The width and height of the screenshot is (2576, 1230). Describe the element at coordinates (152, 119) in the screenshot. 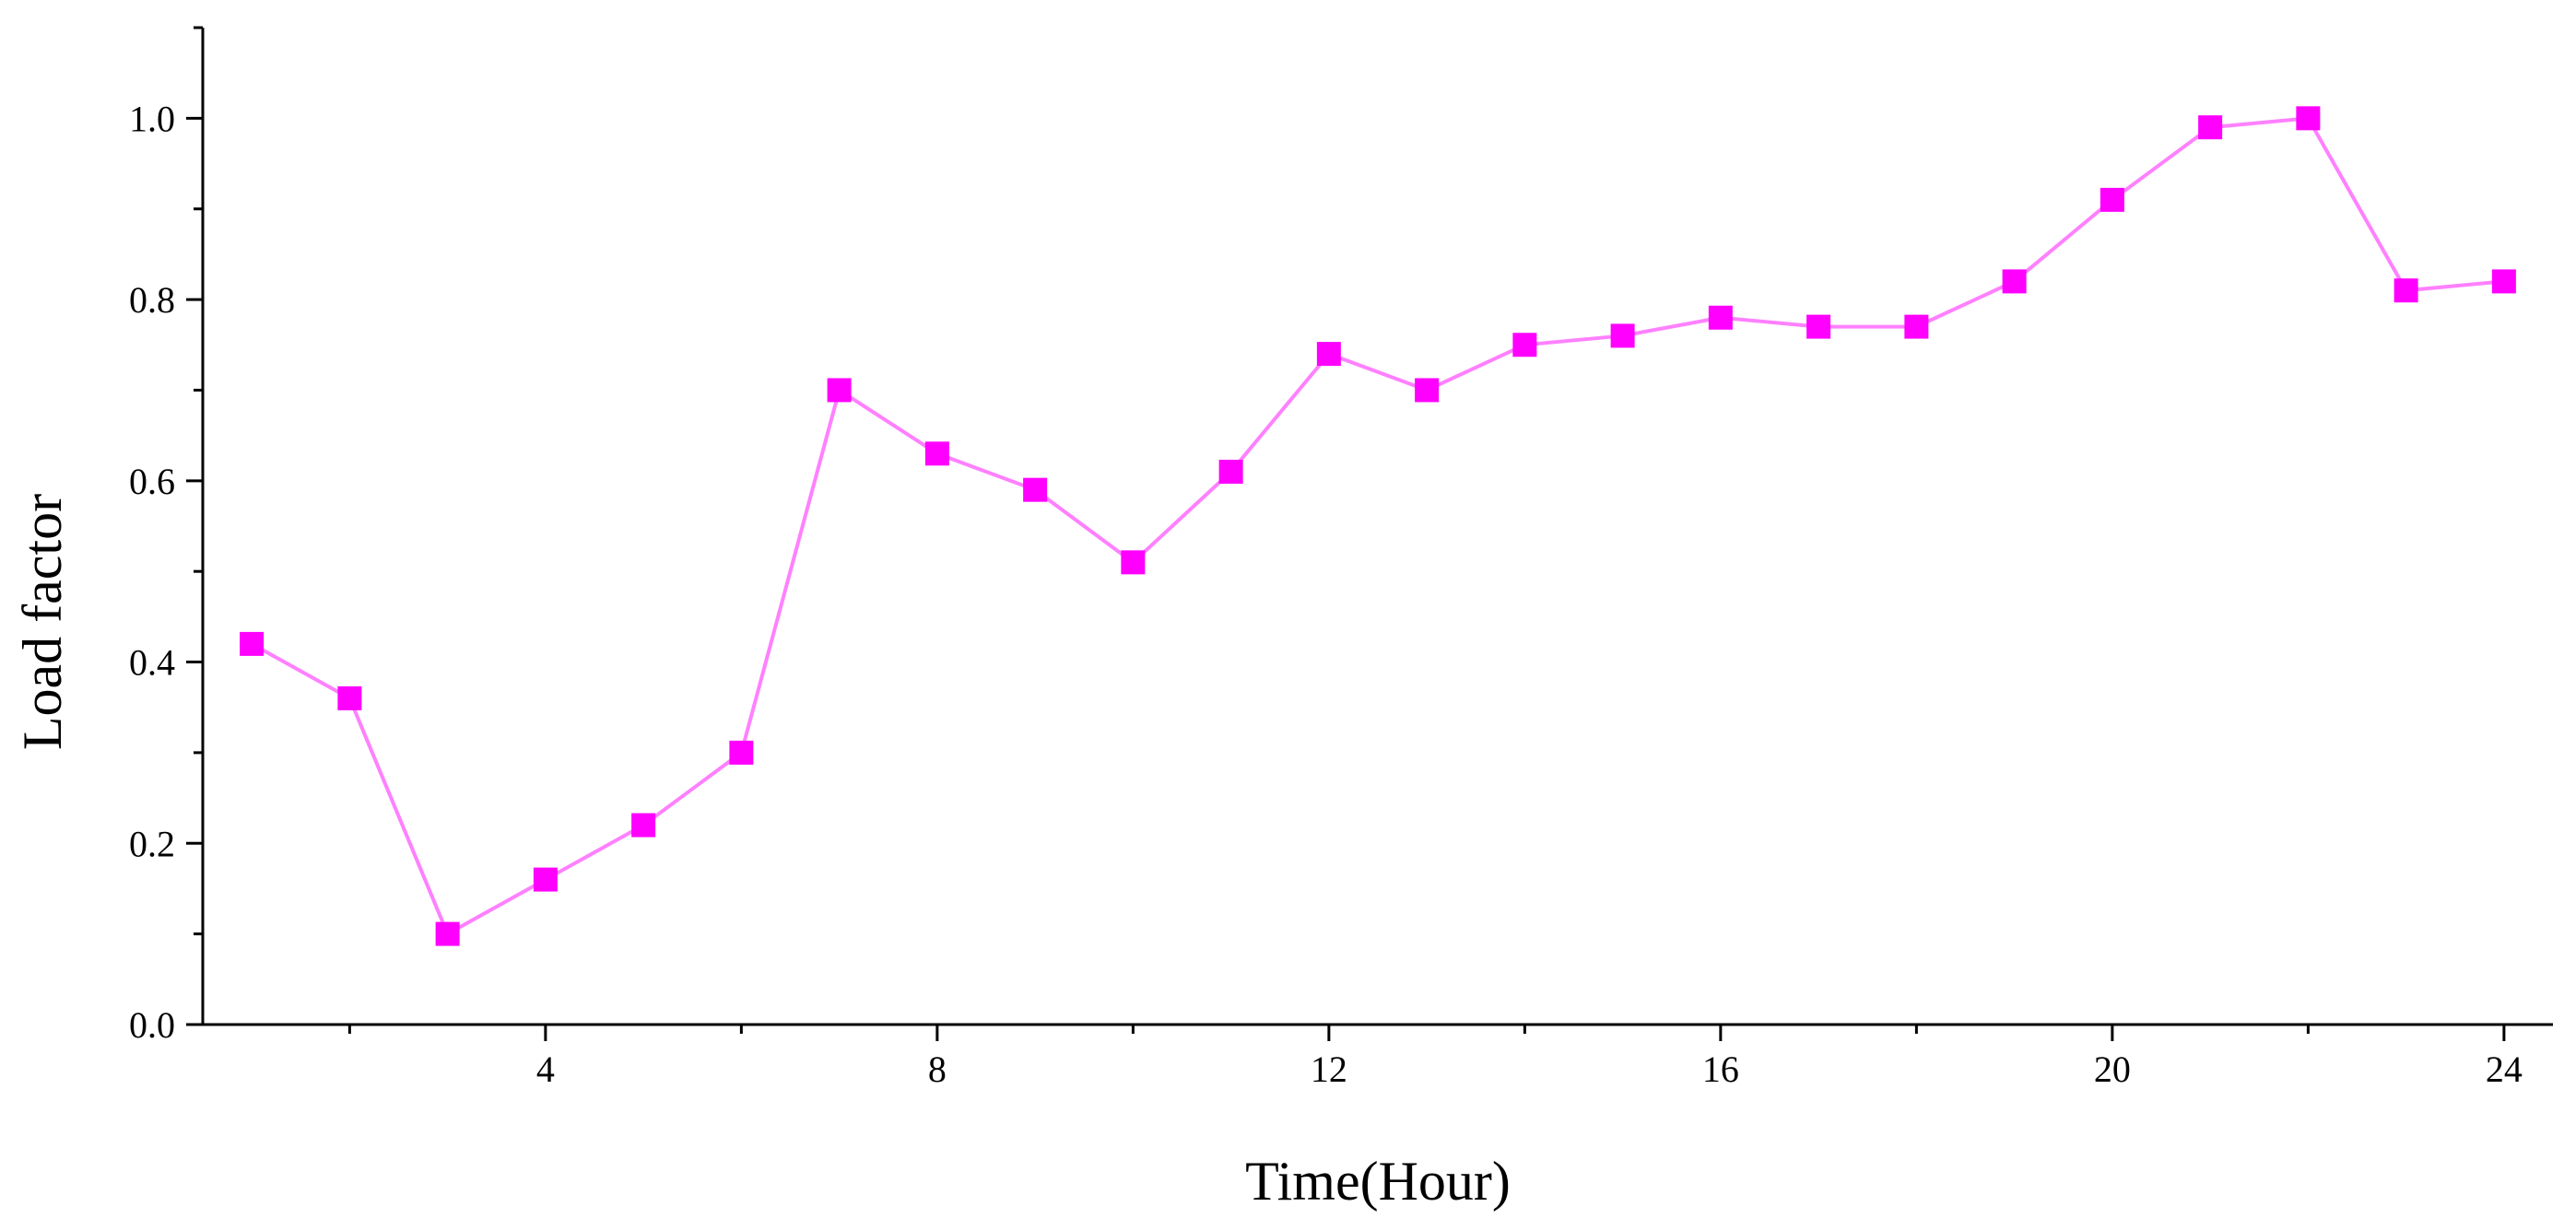

I see `y-tick-label: 1.0` at that location.